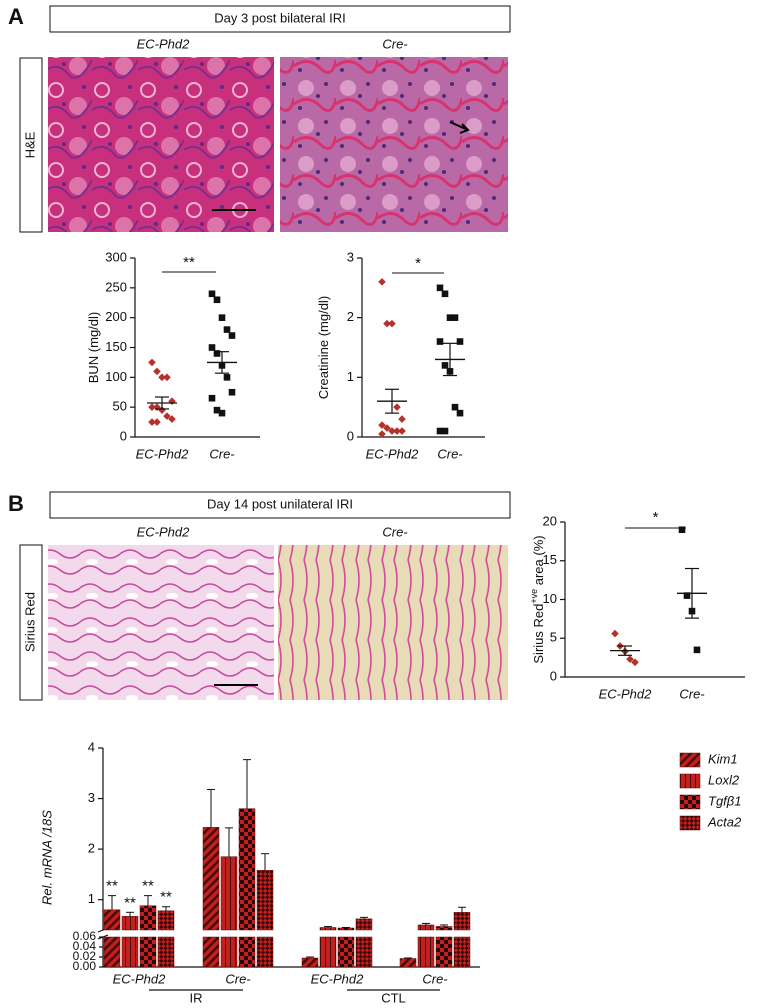 The width and height of the screenshot is (776, 1008). Describe the element at coordinates (91, 746) in the screenshot. I see `y-tick-label: 4` at that location.